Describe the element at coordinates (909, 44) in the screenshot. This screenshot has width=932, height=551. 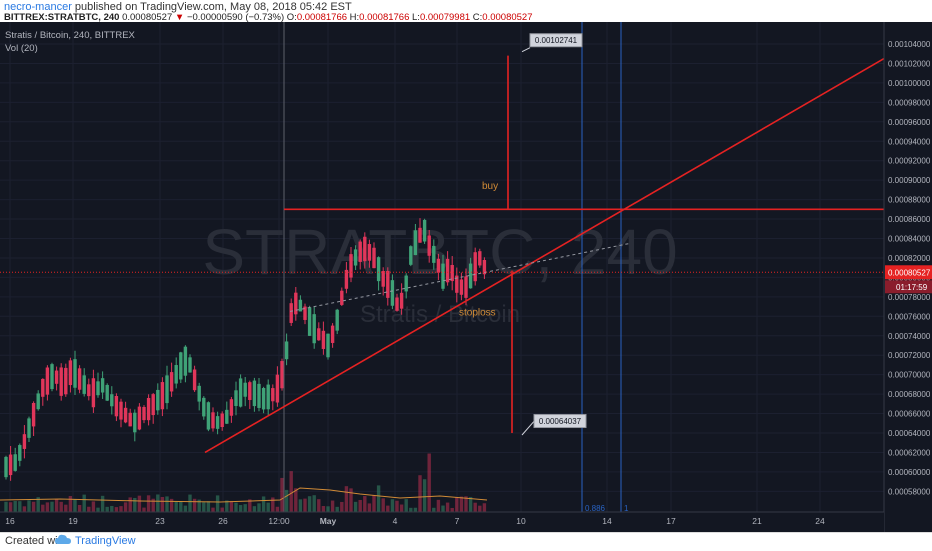
I see `price-tick-label: 0.00104000` at that location.